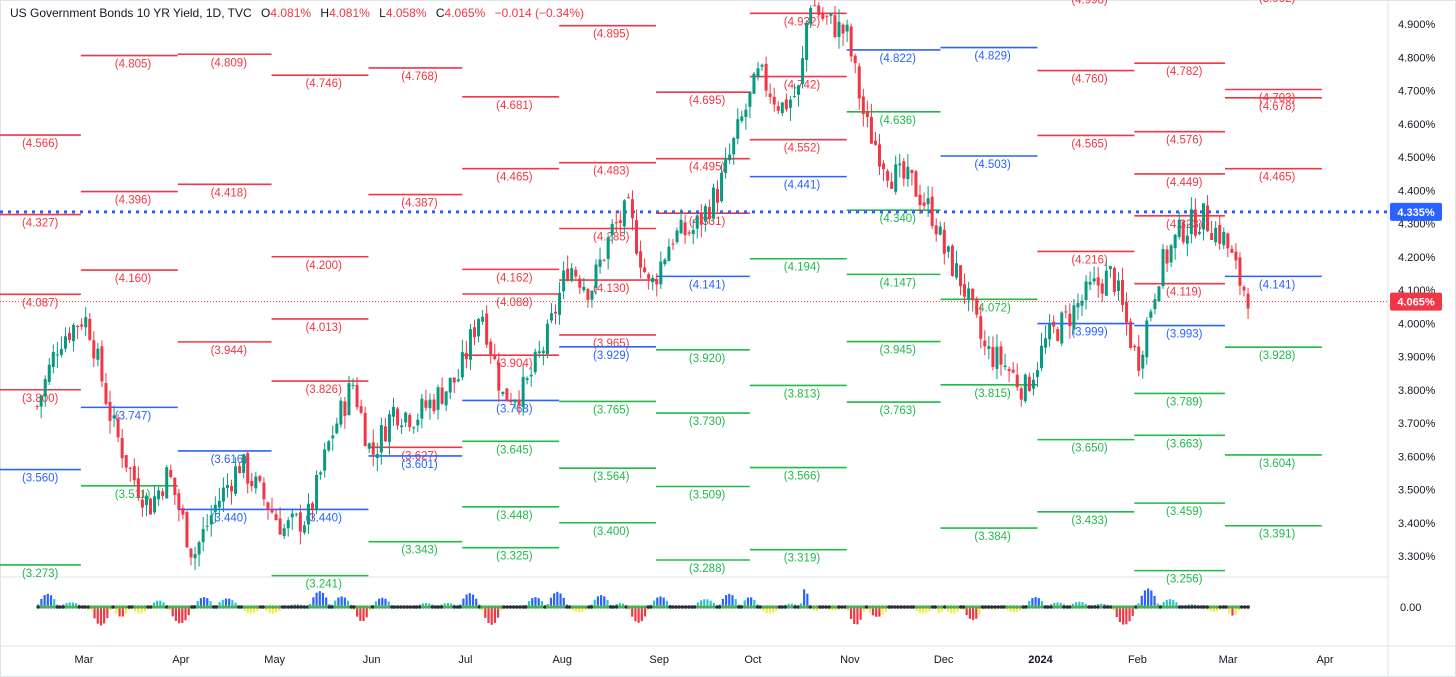 The height and width of the screenshot is (677, 1456). I want to click on level-label: (4.340), so click(898, 219).